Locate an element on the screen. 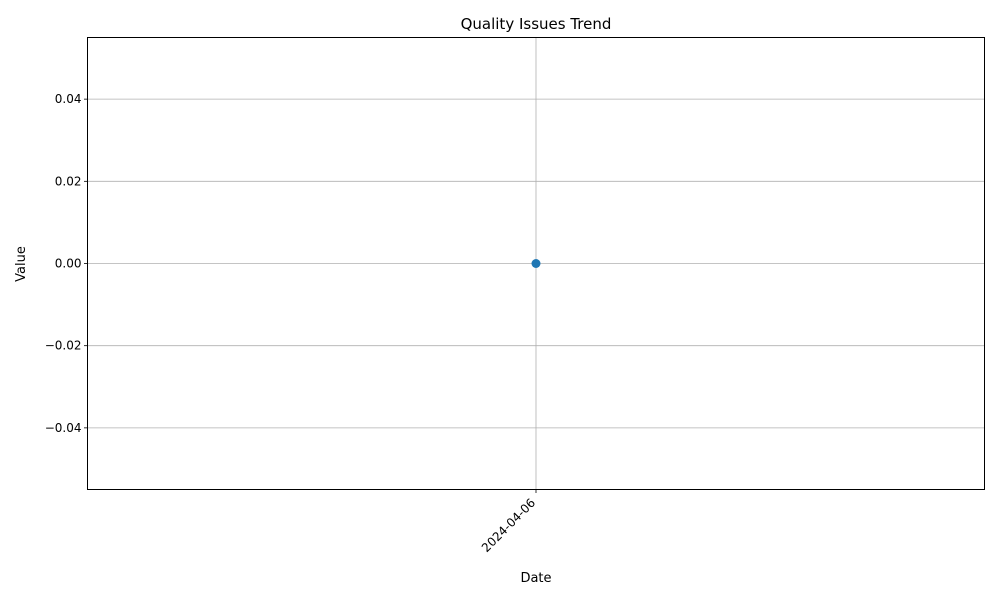 This screenshot has height=600, width=1000. series-layer is located at coordinates (536, 263).